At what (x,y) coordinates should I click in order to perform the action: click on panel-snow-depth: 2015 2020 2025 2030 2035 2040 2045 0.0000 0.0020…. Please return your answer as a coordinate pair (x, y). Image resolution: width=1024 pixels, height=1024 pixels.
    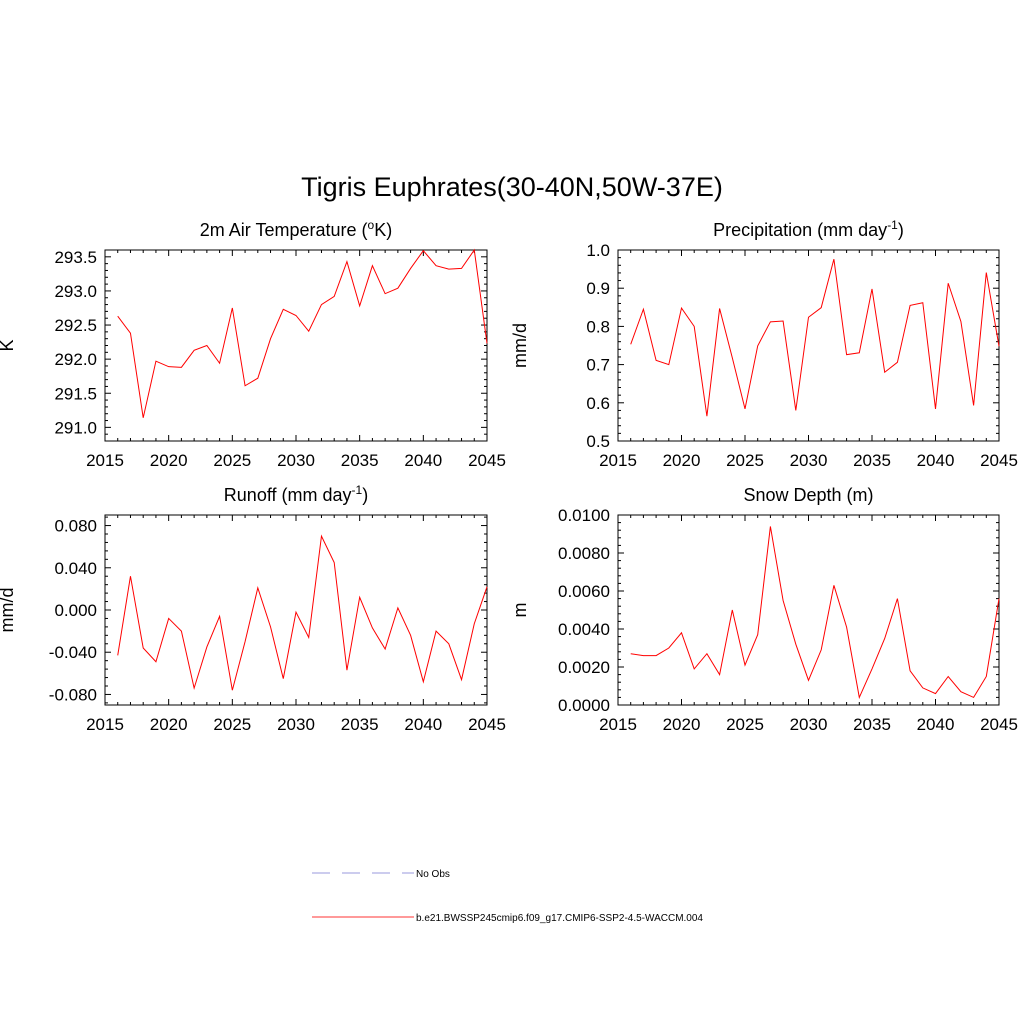
    Looking at the image, I should click on (764, 609).